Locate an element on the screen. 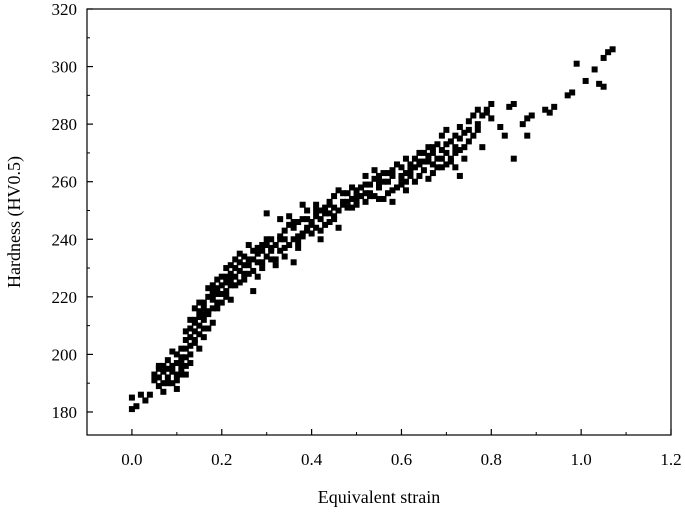  x-axis: 0.0 0.2 0.4 0.6 0.8 1.0 1.2 is located at coordinates (384, 449).